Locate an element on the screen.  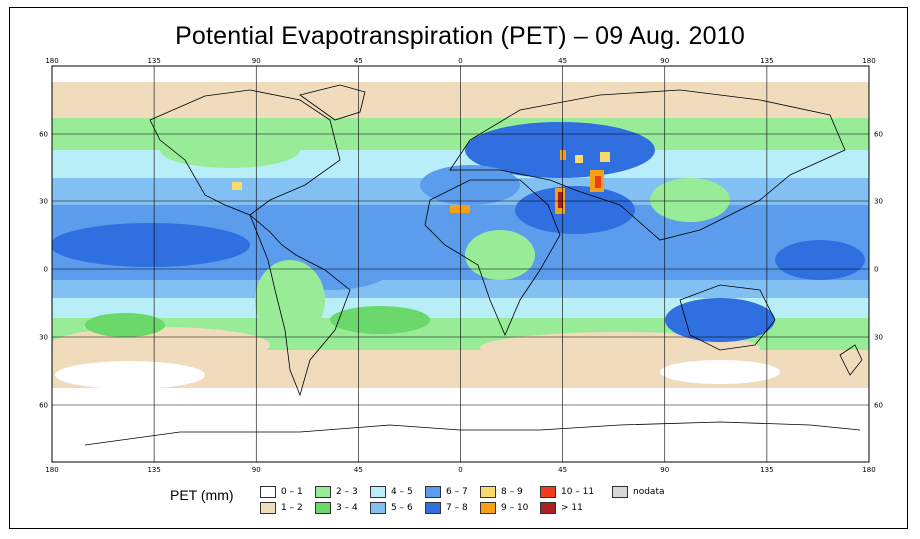
patch-south-pacific-green is located at coordinates (125, 325).